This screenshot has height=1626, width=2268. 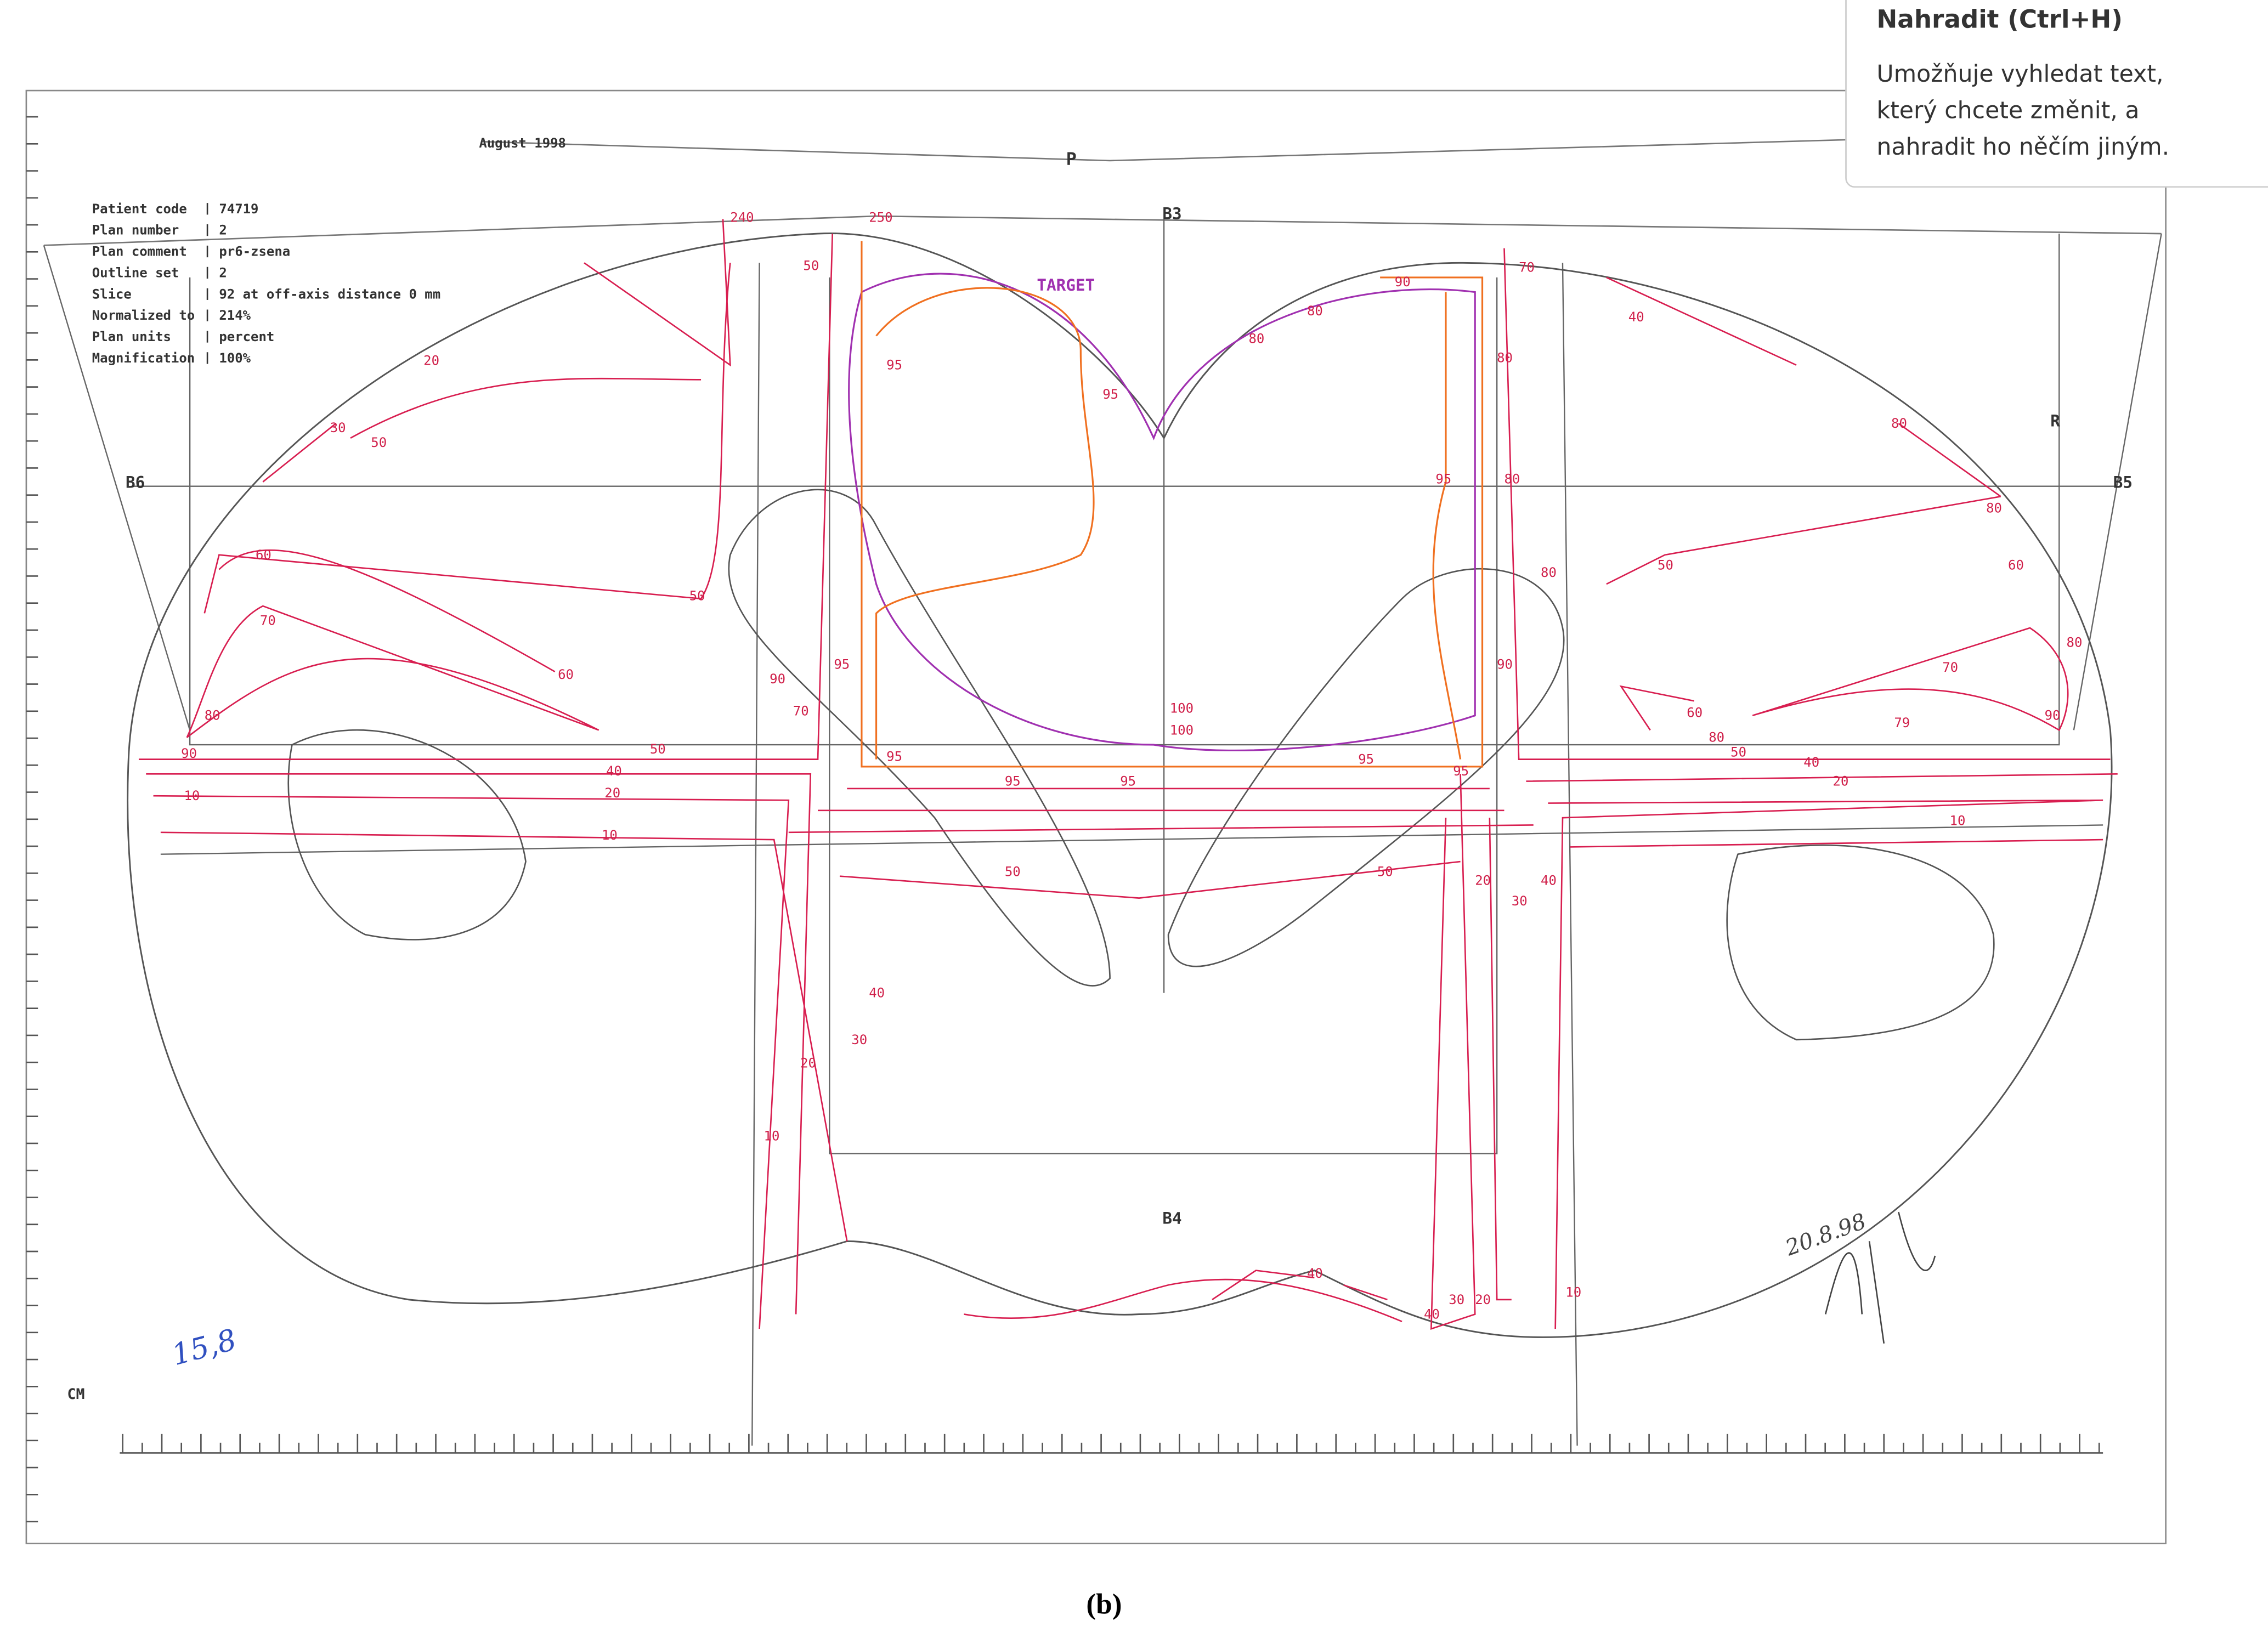 What do you see at coordinates (2123, 482) in the screenshot?
I see `beam-label: B5` at bounding box center [2123, 482].